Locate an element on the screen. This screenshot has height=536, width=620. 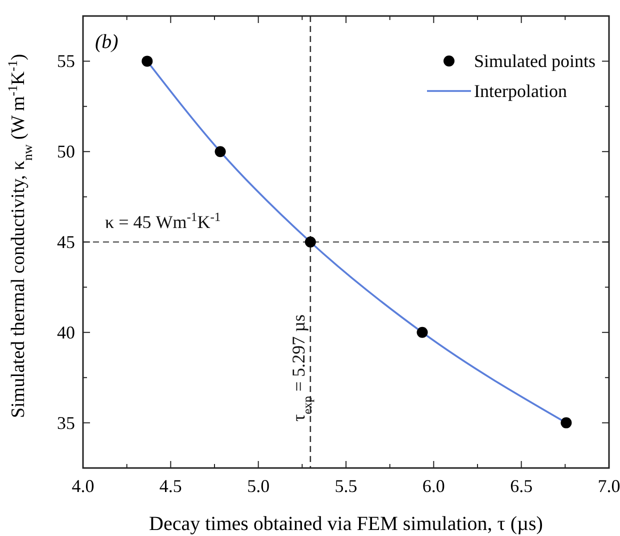
x-tick-label: 6.5 is located at coordinates (521, 486).